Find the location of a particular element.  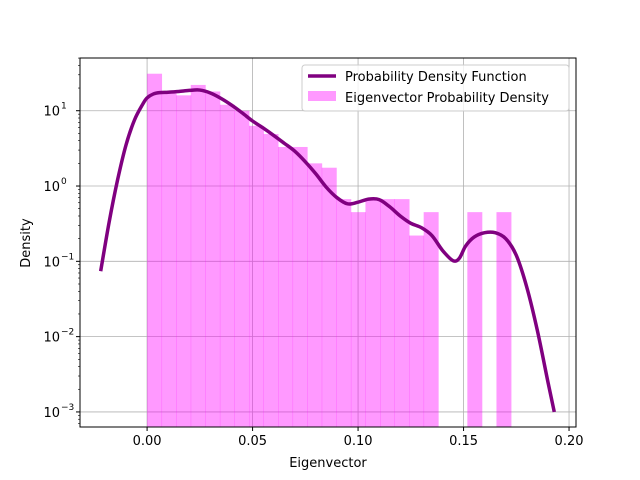

y-tick-exponent: −1 is located at coordinates (67, 257).